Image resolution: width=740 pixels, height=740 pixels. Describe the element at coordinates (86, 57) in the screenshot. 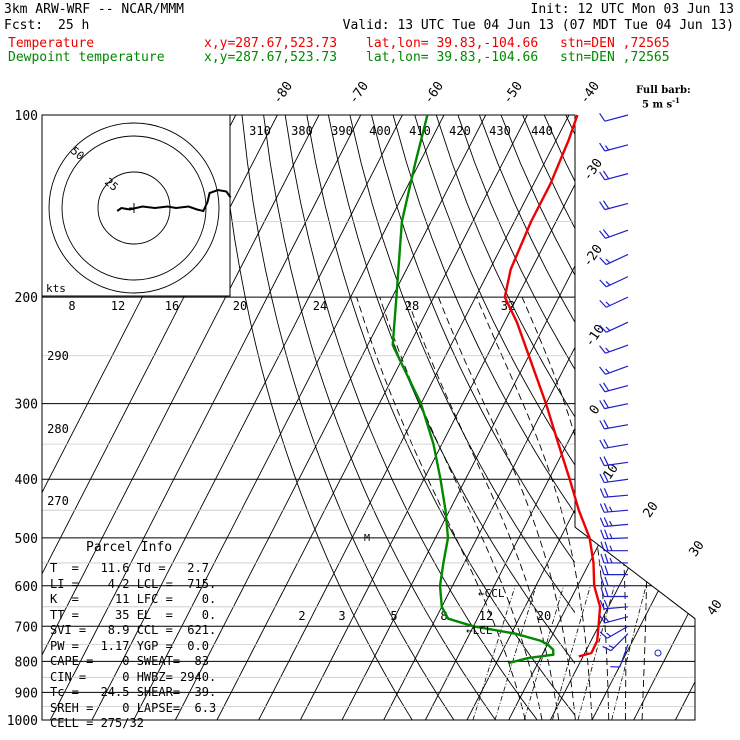

I see `dewpoint-legend: Dewpoint temperature` at that location.